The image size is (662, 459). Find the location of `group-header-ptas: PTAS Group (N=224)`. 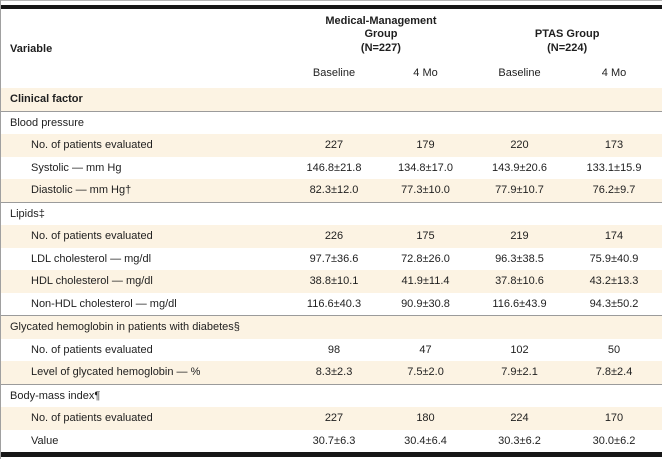

group-header-ptas: PTAS Group (N=224) is located at coordinates (567, 33).